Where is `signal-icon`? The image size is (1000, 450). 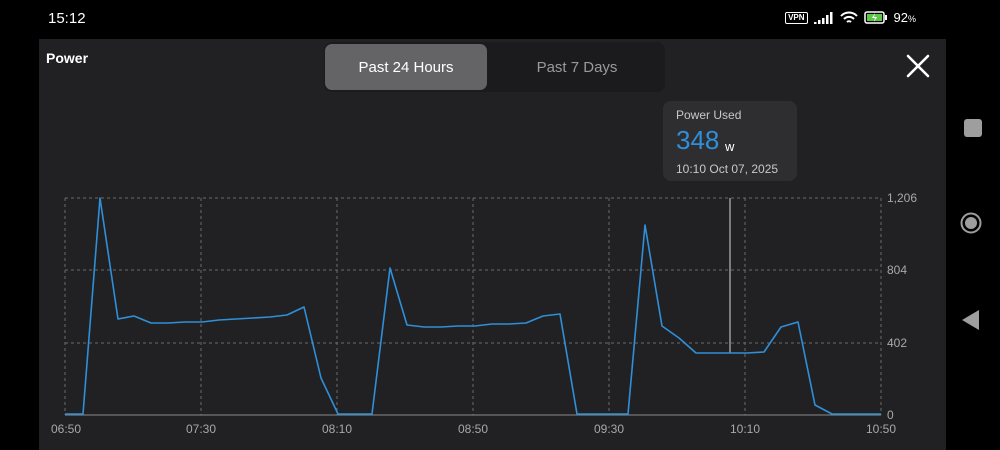 signal-icon is located at coordinates (823, 17).